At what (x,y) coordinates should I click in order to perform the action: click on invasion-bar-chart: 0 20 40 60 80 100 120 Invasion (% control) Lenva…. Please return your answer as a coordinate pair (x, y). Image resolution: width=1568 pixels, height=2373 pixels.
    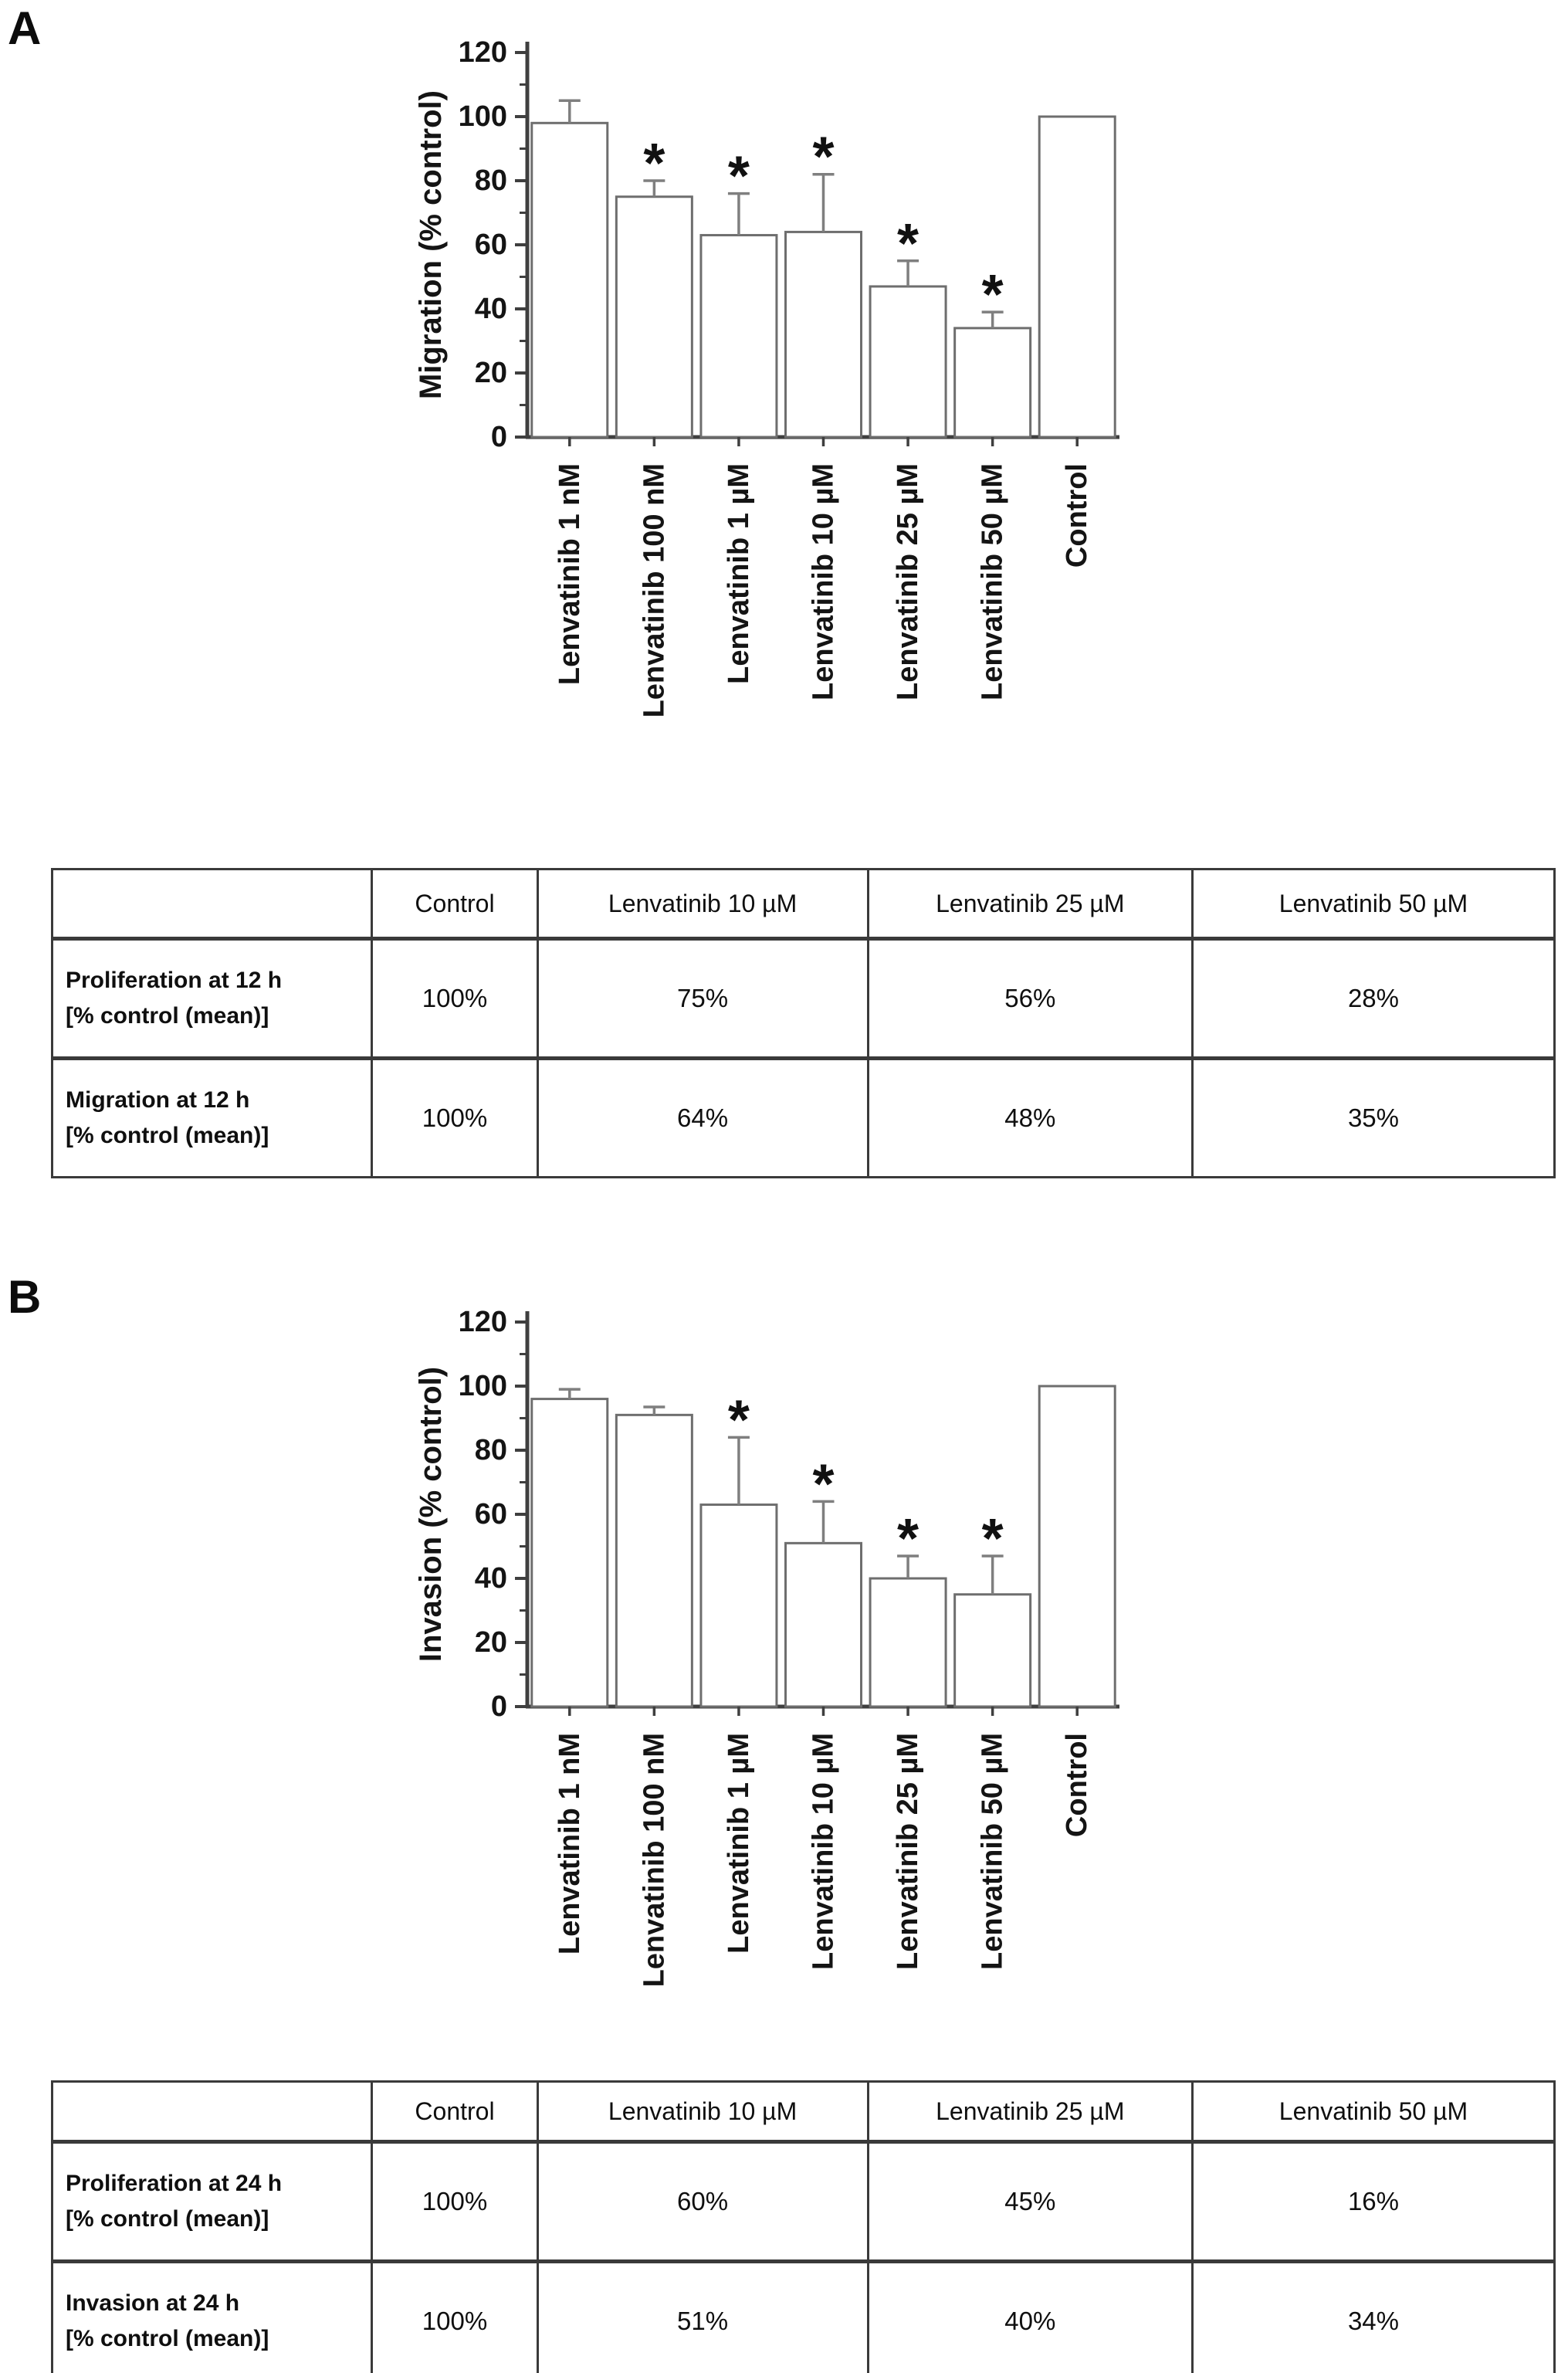
    Looking at the image, I should click on (766, 1646).